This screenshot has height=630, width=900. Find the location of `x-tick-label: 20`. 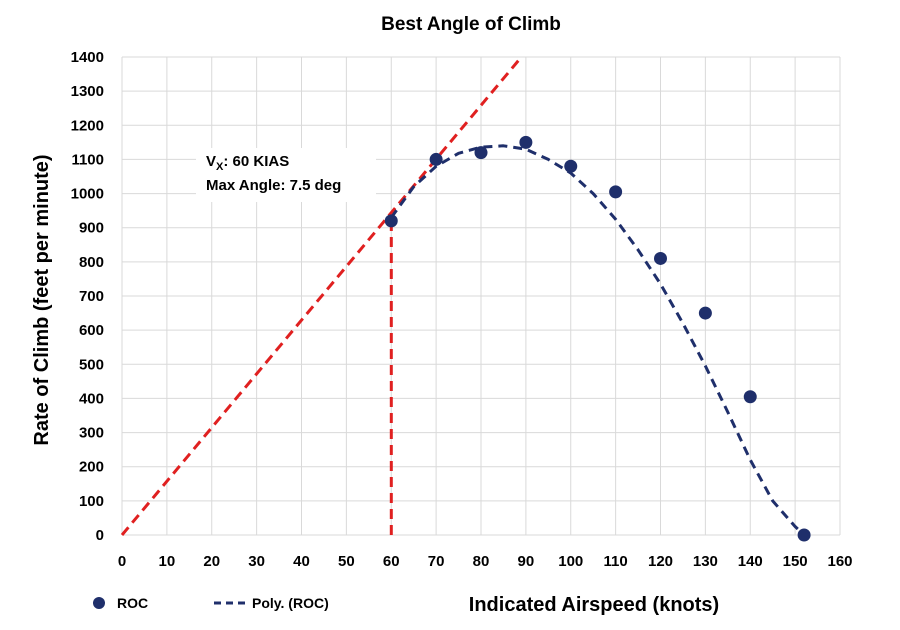

x-tick-label: 20 is located at coordinates (211, 561).